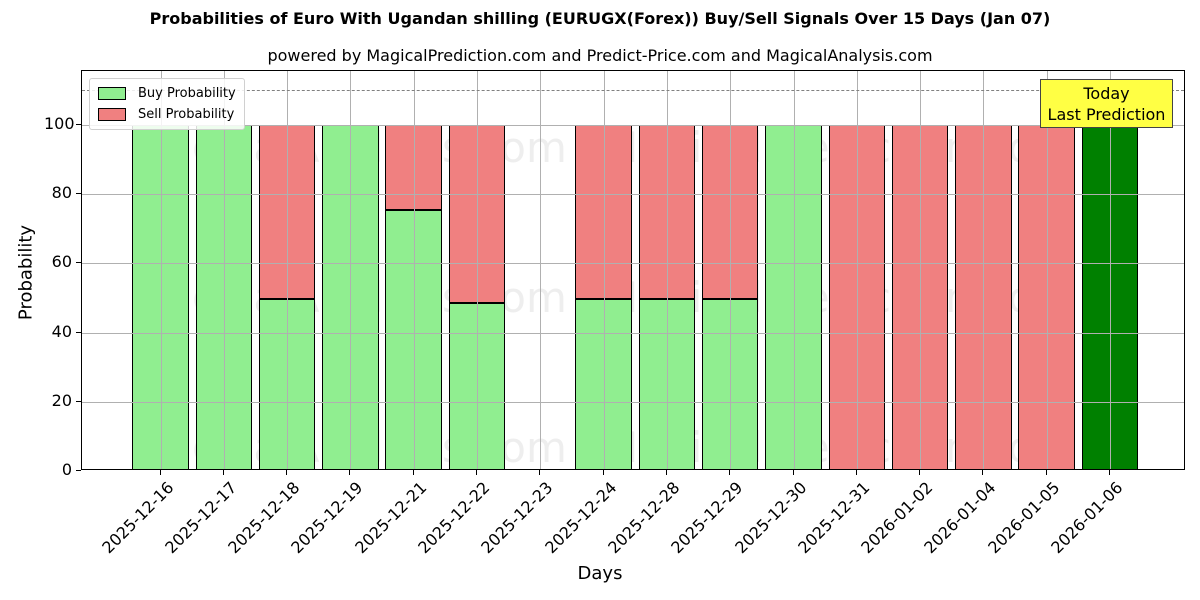  I want to click on buy-swatch-icon, so click(112, 93).